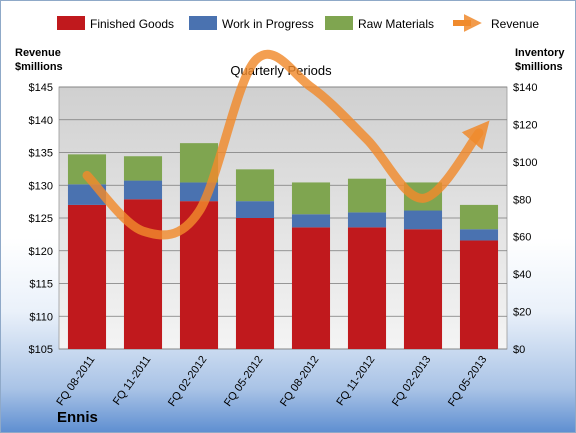 The width and height of the screenshot is (576, 433). Describe the element at coordinates (41, 350) in the screenshot. I see `left-tick-label: $105` at that location.